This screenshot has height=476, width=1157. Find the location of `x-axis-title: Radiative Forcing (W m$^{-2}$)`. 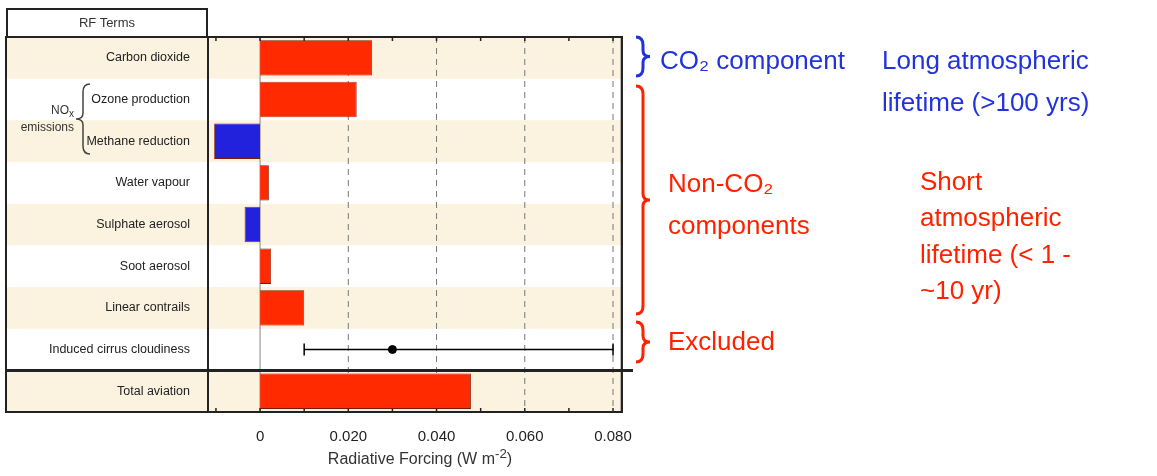

x-axis-title: Radiative Forcing (W m$^{-2}$) is located at coordinates (420, 457).